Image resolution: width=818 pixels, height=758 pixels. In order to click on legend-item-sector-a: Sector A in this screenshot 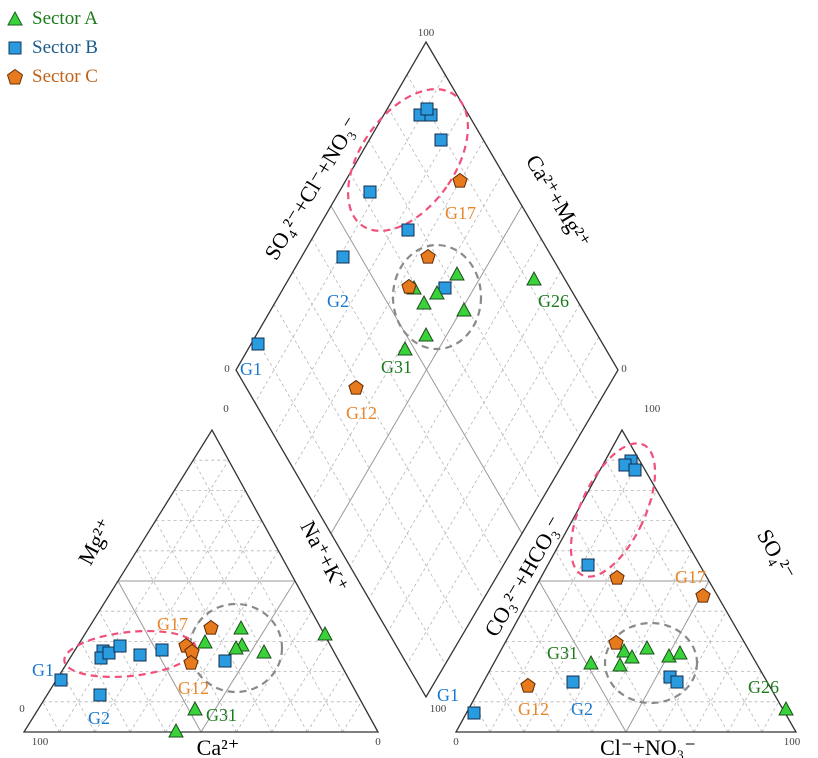, I will do `click(52, 18)`.